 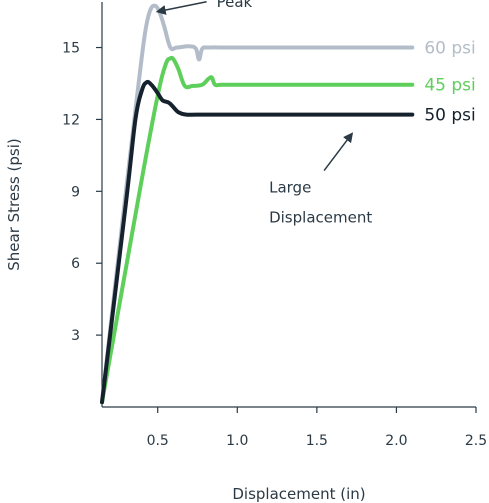 What do you see at coordinates (75, 192) in the screenshot?
I see `y-tick-label: 9` at bounding box center [75, 192].